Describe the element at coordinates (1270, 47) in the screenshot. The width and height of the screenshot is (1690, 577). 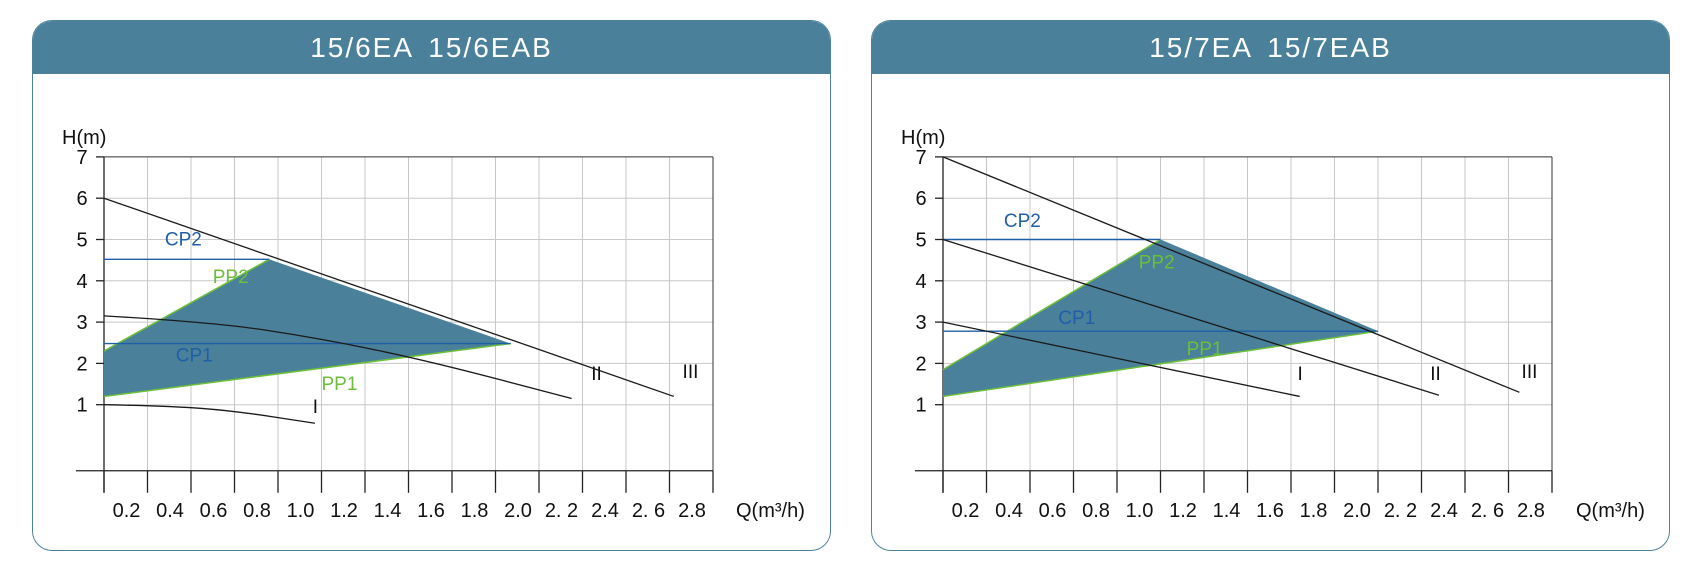
I see `panel-title: 15/7EA 15/7EAB` at that location.